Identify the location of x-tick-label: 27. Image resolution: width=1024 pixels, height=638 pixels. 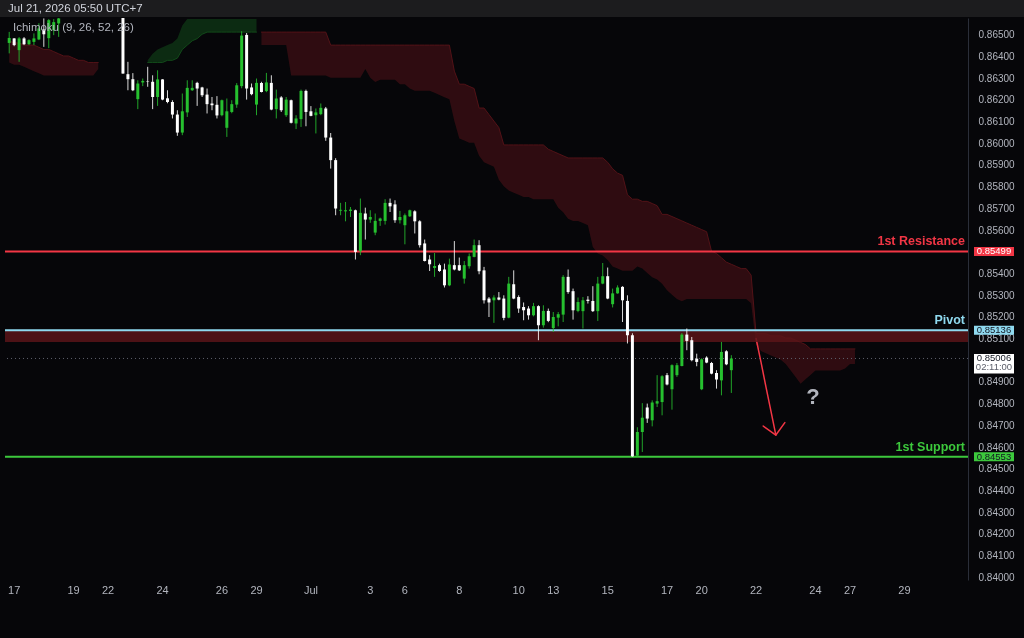
(850, 589).